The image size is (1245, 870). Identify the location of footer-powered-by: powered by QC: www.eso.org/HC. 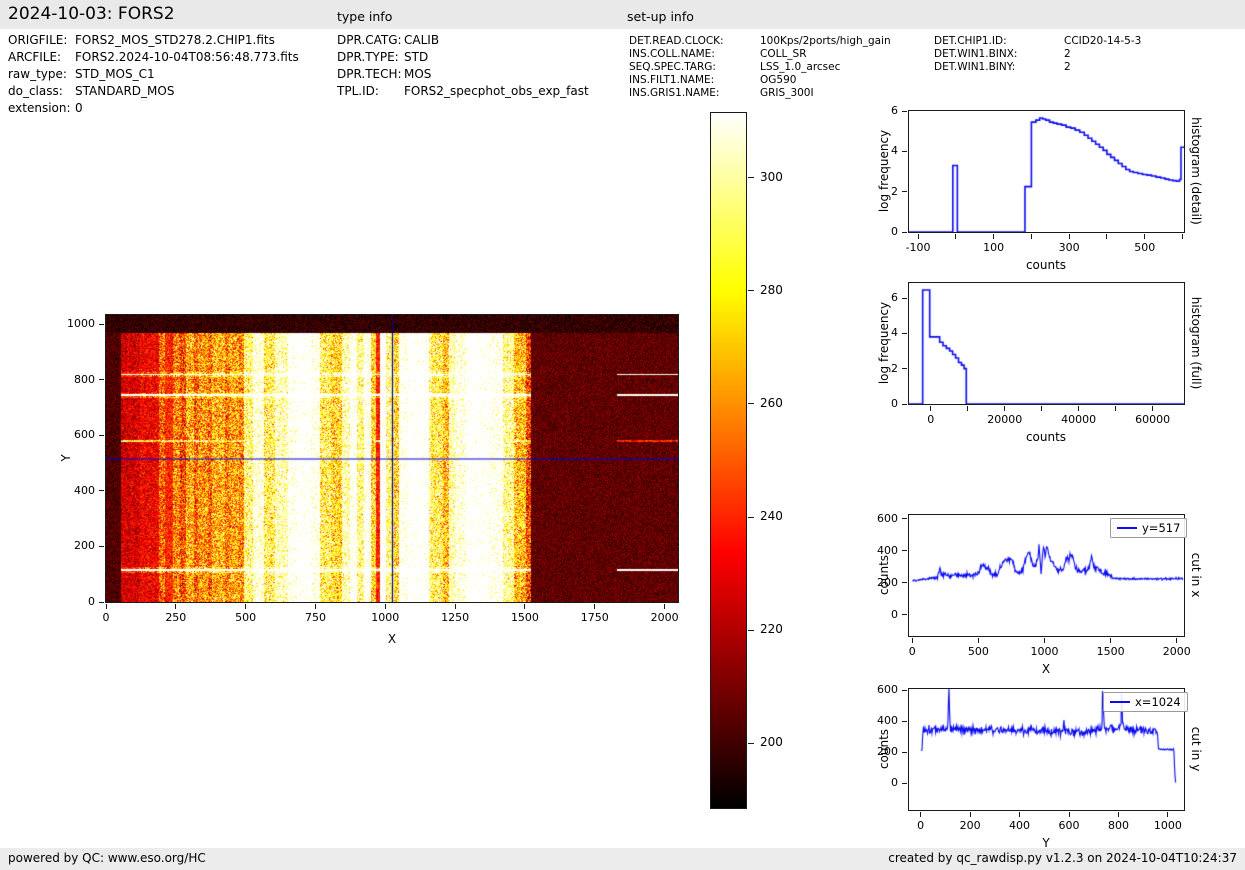
(107, 858).